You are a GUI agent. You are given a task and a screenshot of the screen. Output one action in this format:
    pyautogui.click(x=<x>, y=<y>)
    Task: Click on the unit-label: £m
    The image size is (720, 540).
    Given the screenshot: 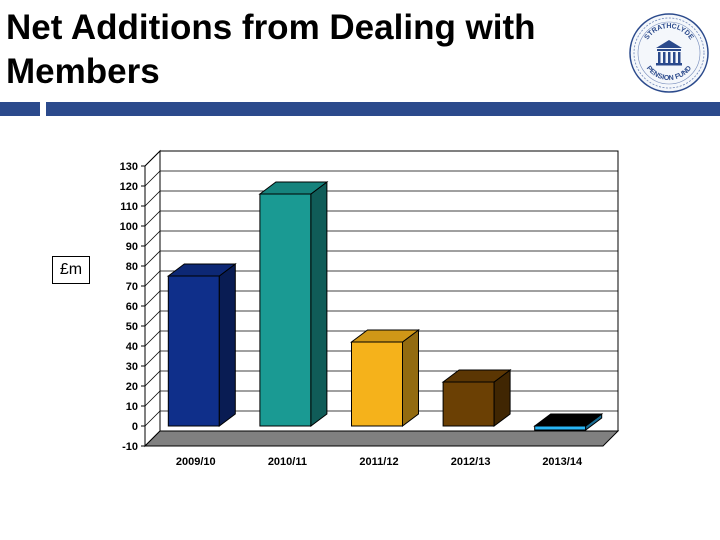 What is the action you would take?
    pyautogui.click(x=71, y=270)
    